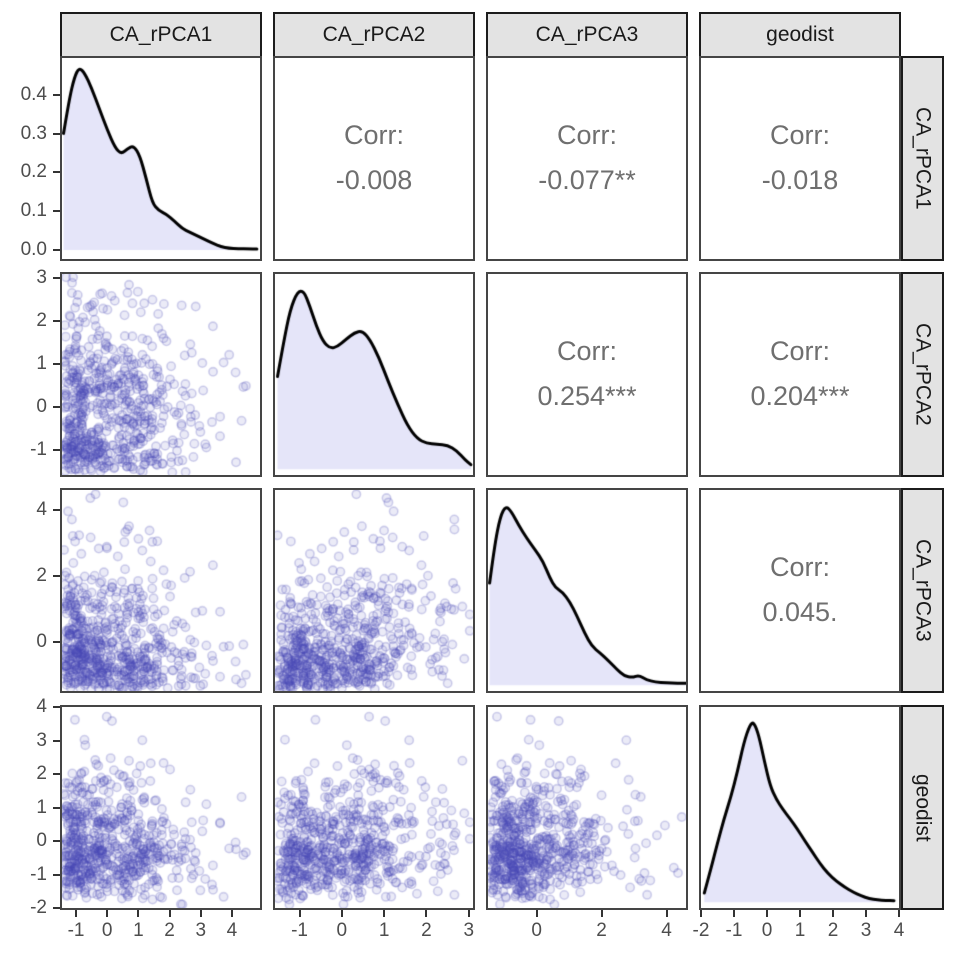 Image resolution: width=960 pixels, height=960 pixels. I want to click on strip-label-ca-rpca1-vertical: CA_rPCA1, so click(923, 158).